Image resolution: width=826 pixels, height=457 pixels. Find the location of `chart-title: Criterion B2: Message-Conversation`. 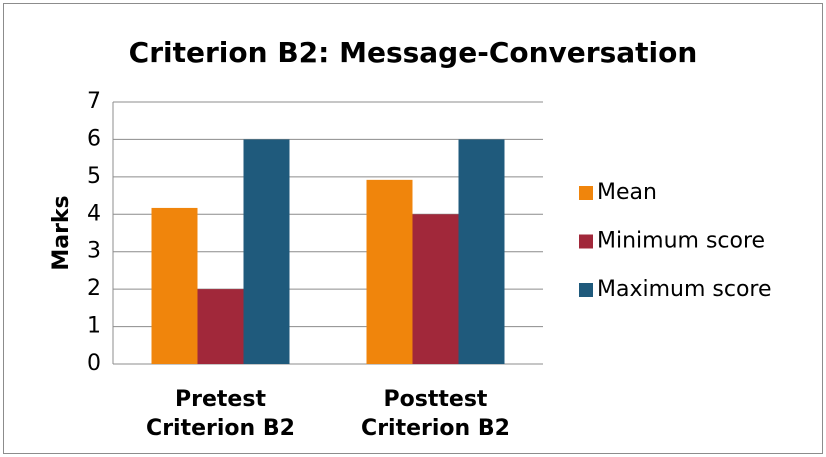

chart-title: Criterion B2: Message-Conversation is located at coordinates (413, 52).